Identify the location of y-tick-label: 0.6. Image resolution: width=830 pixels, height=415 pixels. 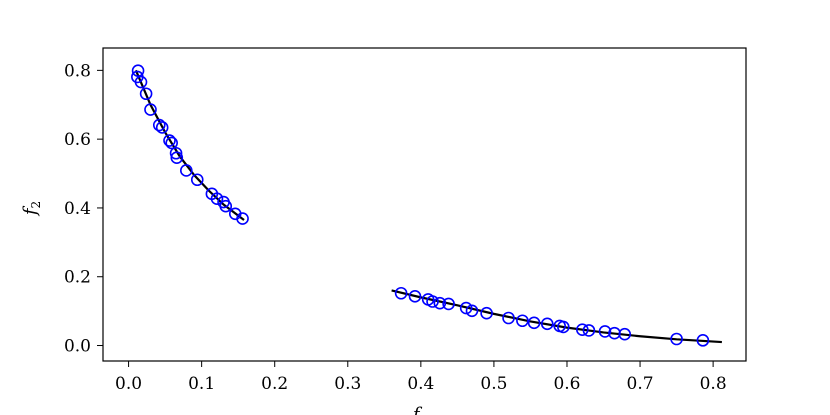
(77, 140).